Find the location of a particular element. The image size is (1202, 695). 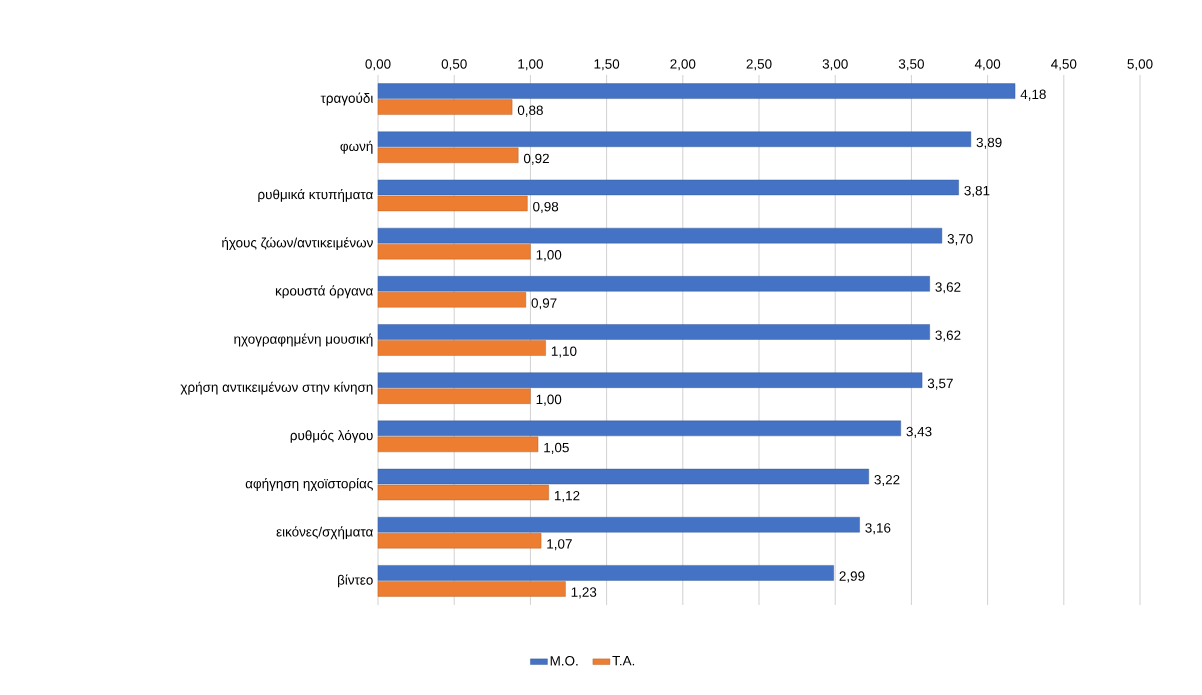

data-label: 1,23 is located at coordinates (584, 593).